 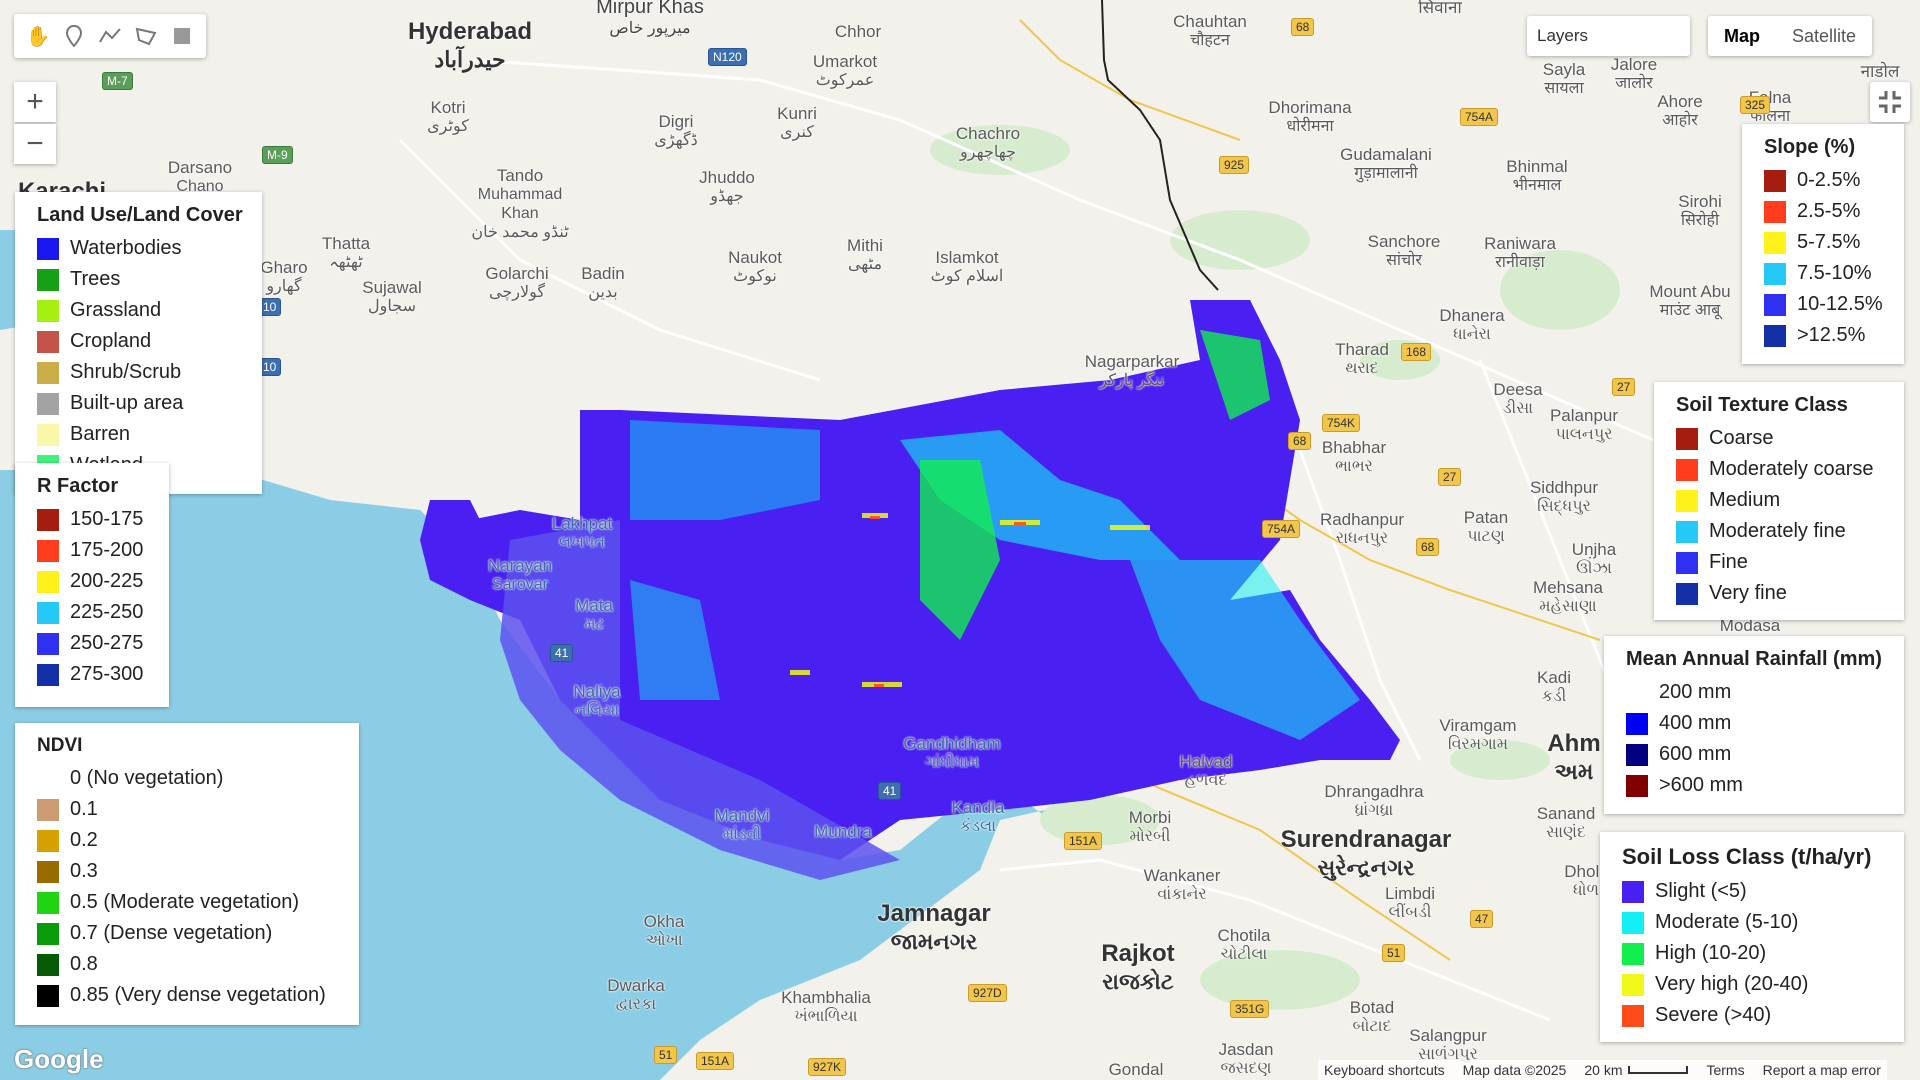 I want to click on legend-item: 275-300, so click(x=92, y=674).